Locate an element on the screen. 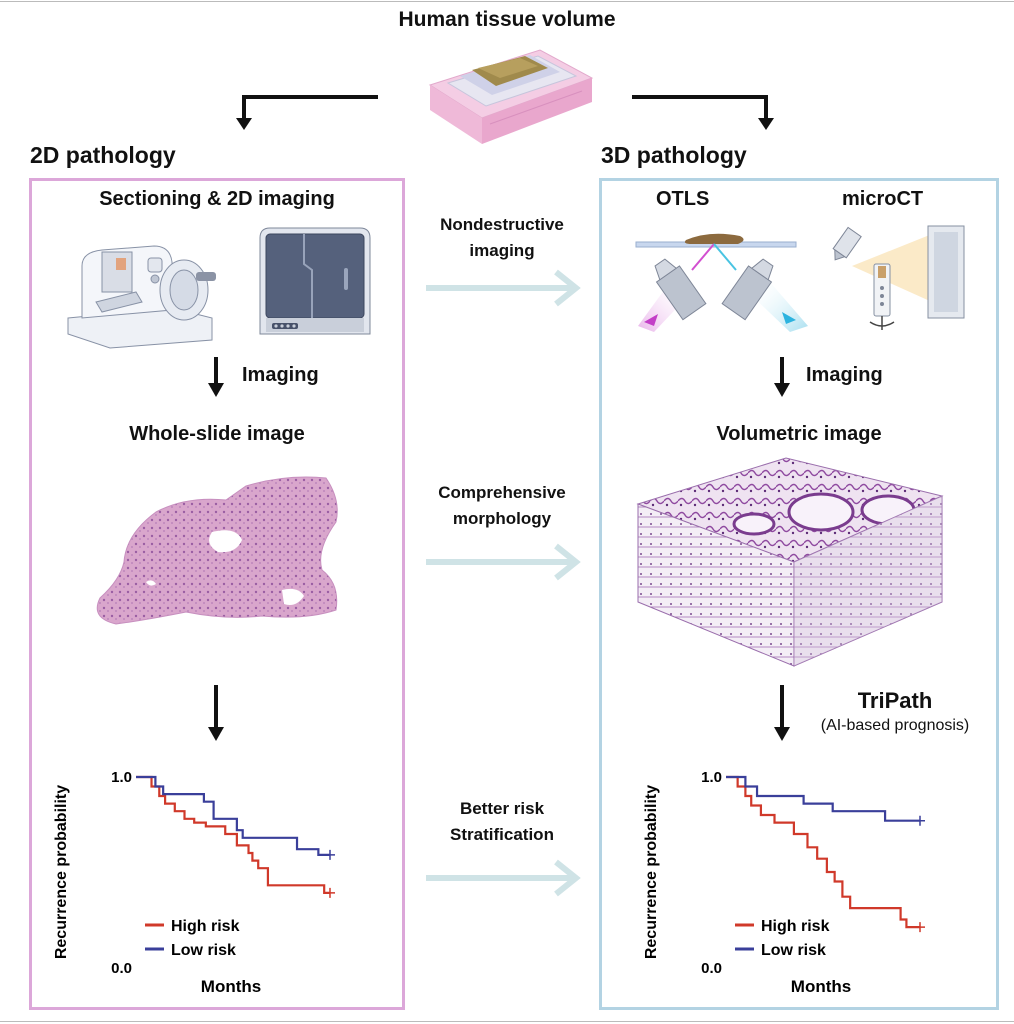  chart-2d-ytick-top: 1.0 is located at coordinates (121, 777).